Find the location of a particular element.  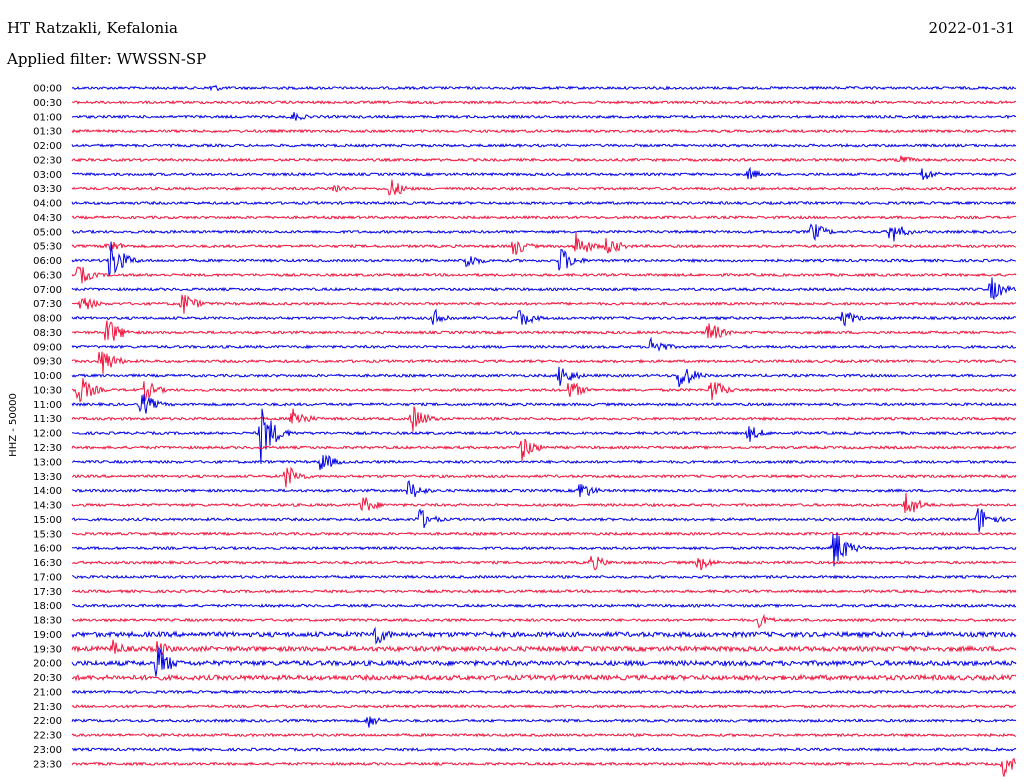

time-tick-label: 12:00 is located at coordinates (47, 434).